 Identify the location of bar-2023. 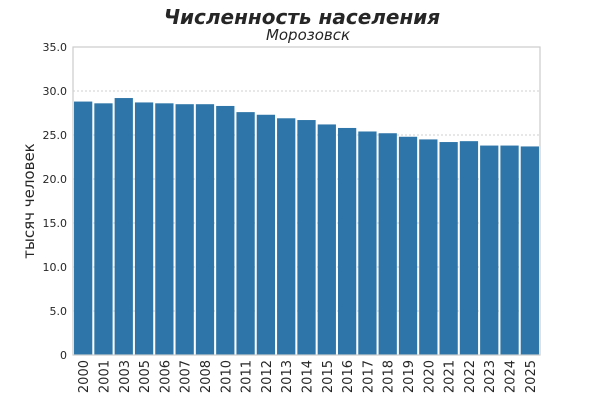
(489, 250).